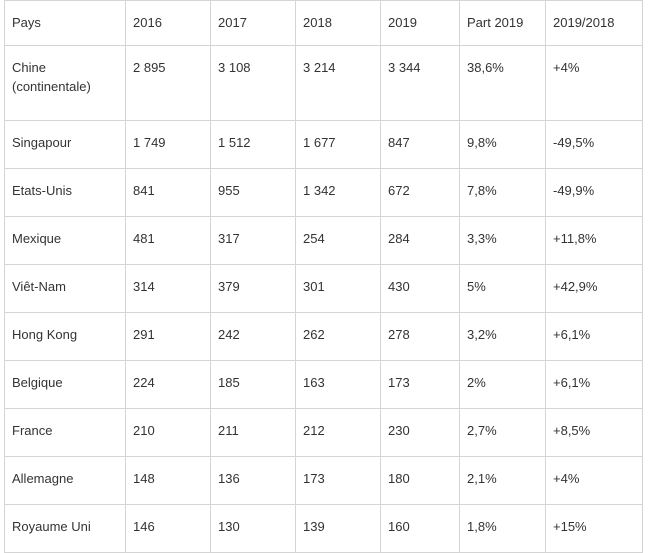 The height and width of the screenshot is (553, 648). What do you see at coordinates (594, 240) in the screenshot?
I see `cell-evolution-2019-2018: +11,8%` at bounding box center [594, 240].